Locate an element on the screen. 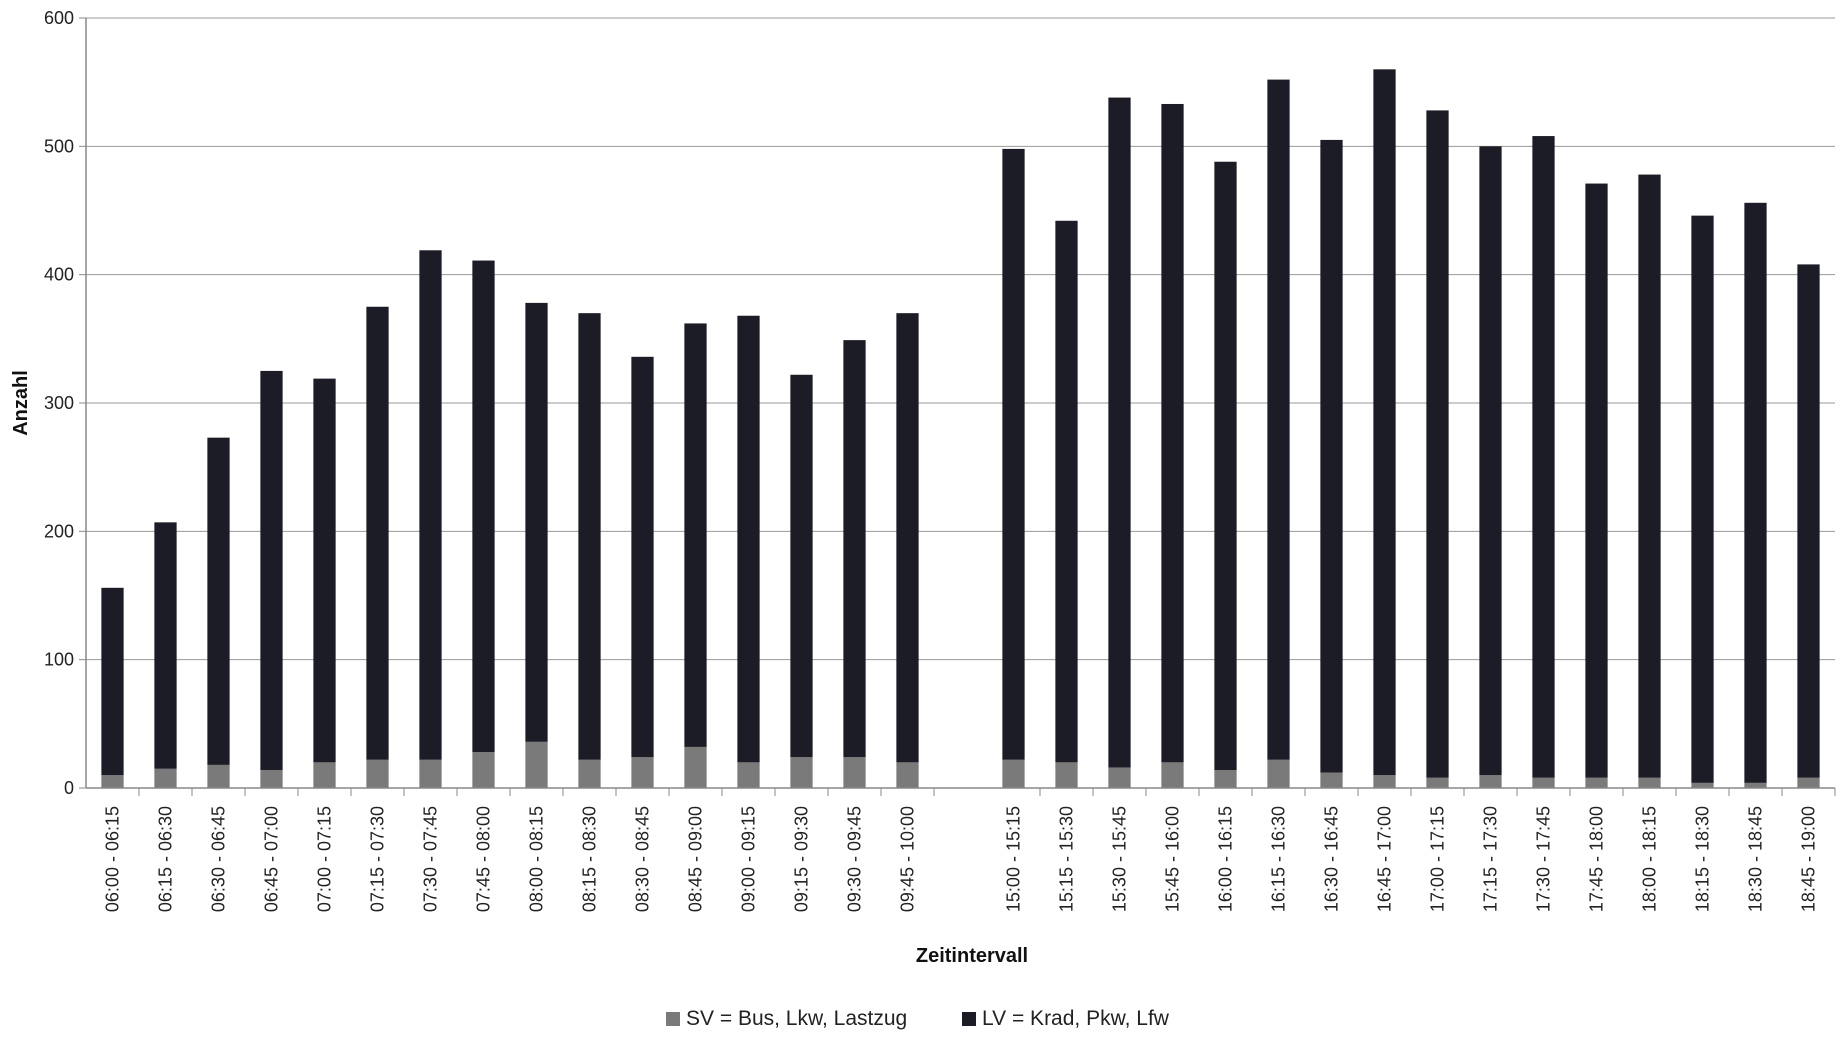 The height and width of the screenshot is (1045, 1844). x-tick-label: 17:30 - 17:45 is located at coordinates (1544, 859).